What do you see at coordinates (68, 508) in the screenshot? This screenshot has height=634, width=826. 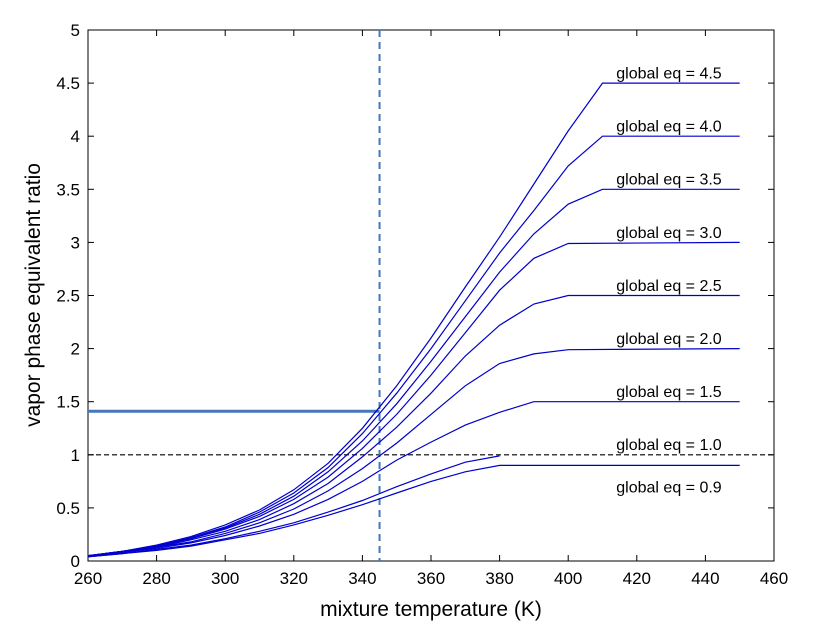 I see `y-tick-label: 0.5` at bounding box center [68, 508].